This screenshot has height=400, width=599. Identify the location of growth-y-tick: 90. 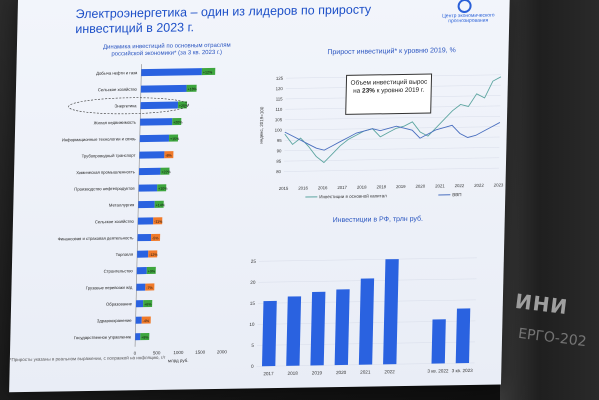
(279, 150).